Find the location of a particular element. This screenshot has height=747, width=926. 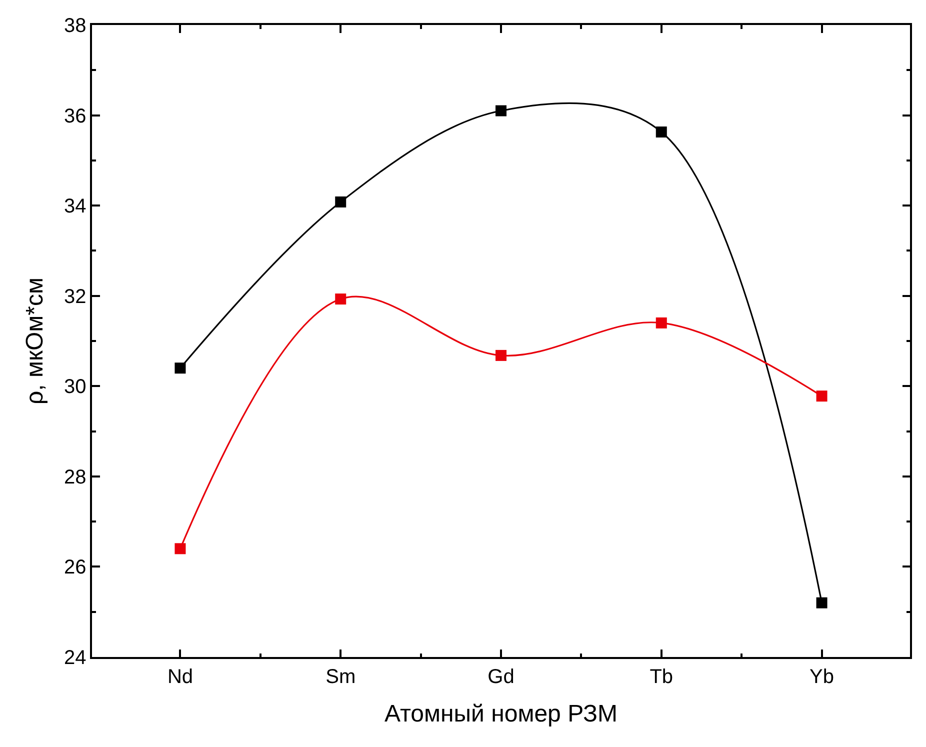

x-tick-label: Gd is located at coordinates (501, 677).